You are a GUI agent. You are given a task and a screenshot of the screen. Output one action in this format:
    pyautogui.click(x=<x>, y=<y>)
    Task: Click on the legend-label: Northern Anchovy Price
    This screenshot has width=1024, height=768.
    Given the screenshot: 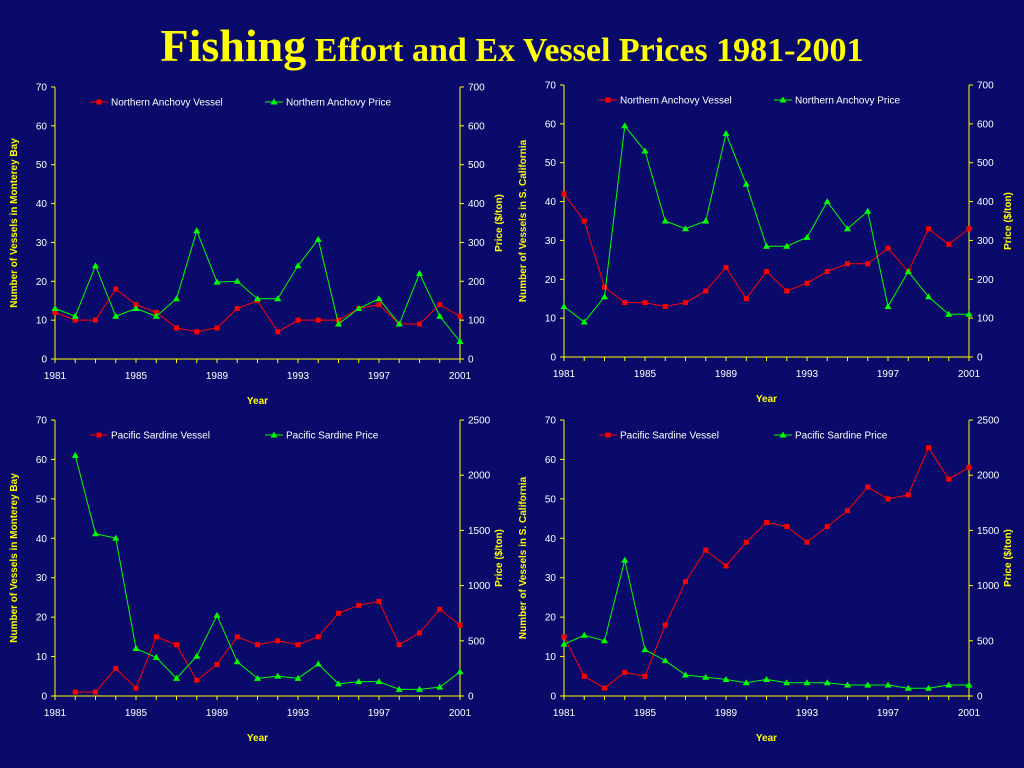 What is the action you would take?
    pyautogui.click(x=847, y=101)
    